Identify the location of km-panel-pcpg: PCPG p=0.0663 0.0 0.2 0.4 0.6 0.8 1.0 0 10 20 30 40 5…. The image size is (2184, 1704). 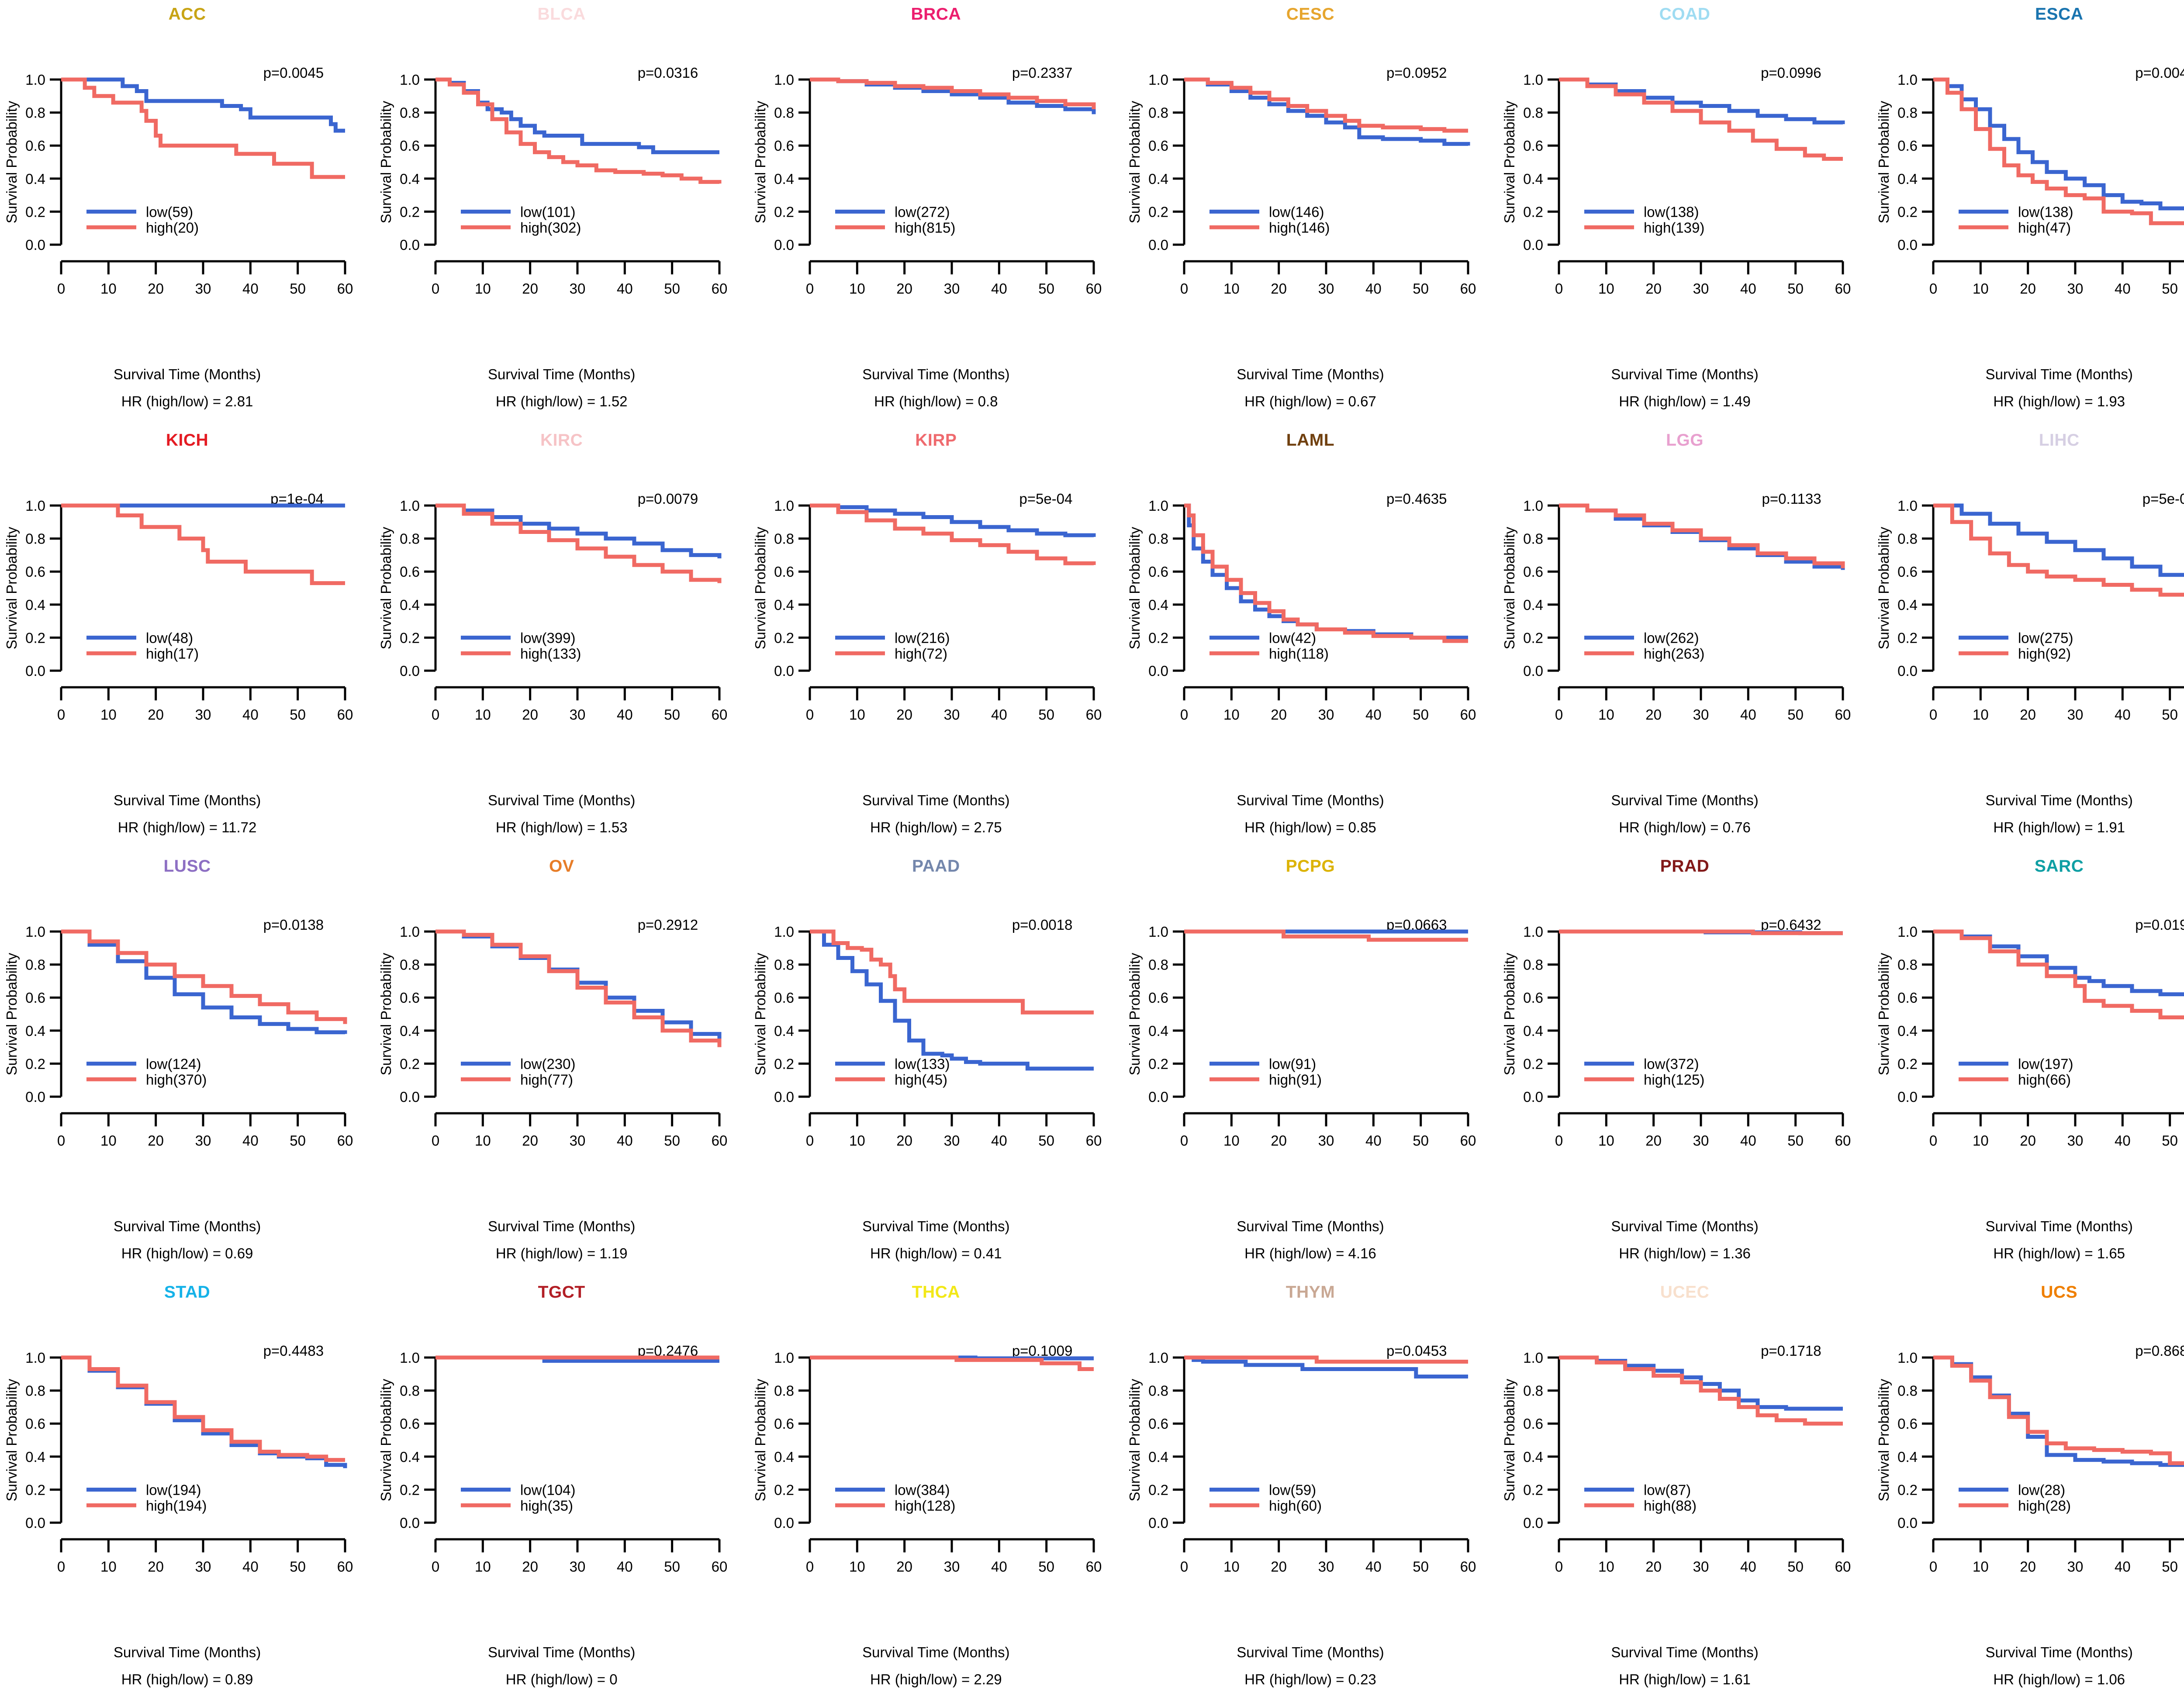
(1310, 1065).